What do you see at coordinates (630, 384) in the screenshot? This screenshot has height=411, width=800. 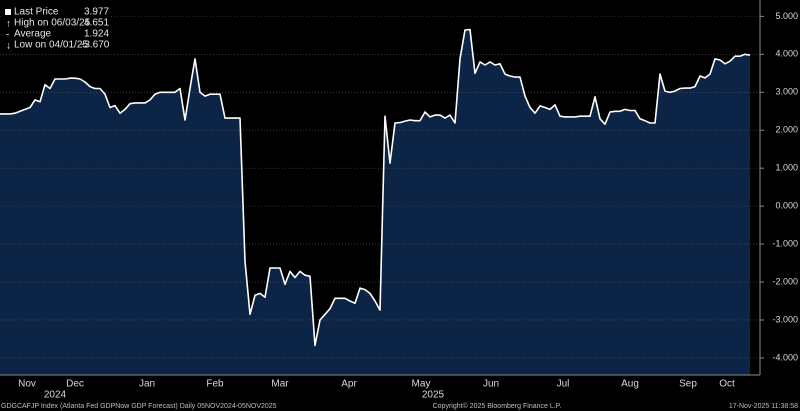 I see `x-tick-label: Aug` at bounding box center [630, 384].